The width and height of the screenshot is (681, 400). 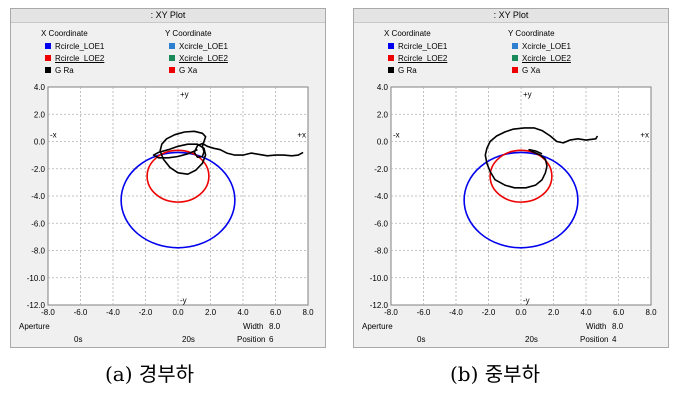 I want to click on legend-y-header: Y Coordinate, so click(x=188, y=33).